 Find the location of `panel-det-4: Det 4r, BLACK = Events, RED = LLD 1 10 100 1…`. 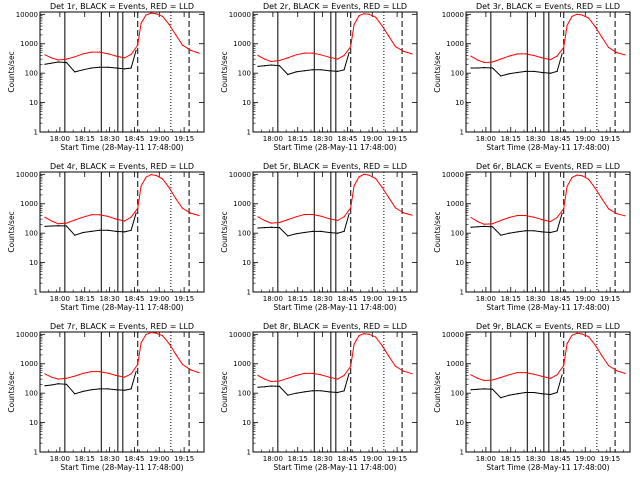

panel-det-4: Det 4r, BLACK = Events, RED = LLD 1 10 100 1… is located at coordinates (106, 237).